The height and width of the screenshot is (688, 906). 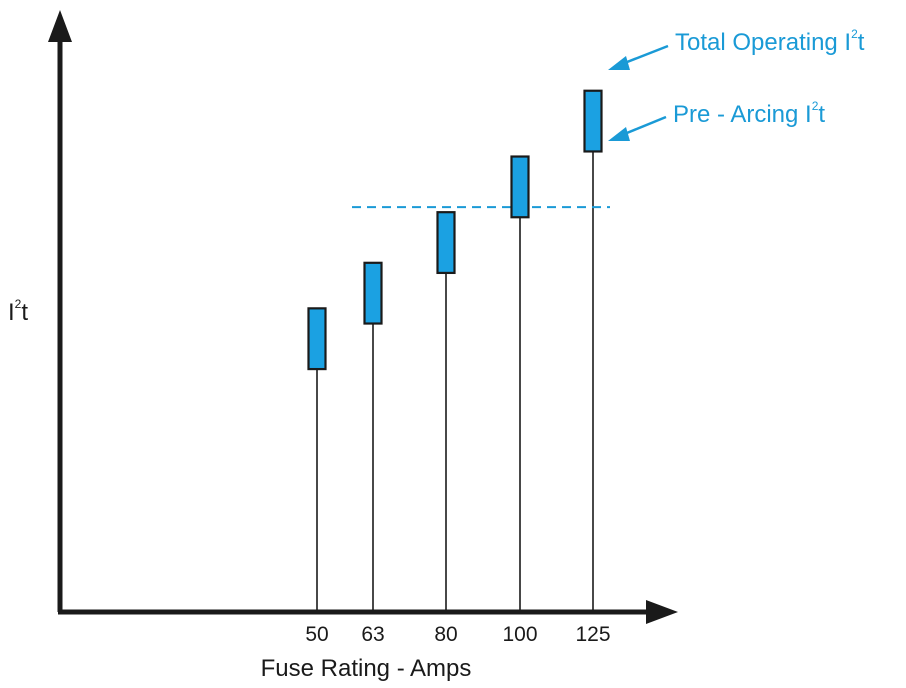 I want to click on x-tick-labels: 50 63 80 100 125, so click(x=457, y=634).